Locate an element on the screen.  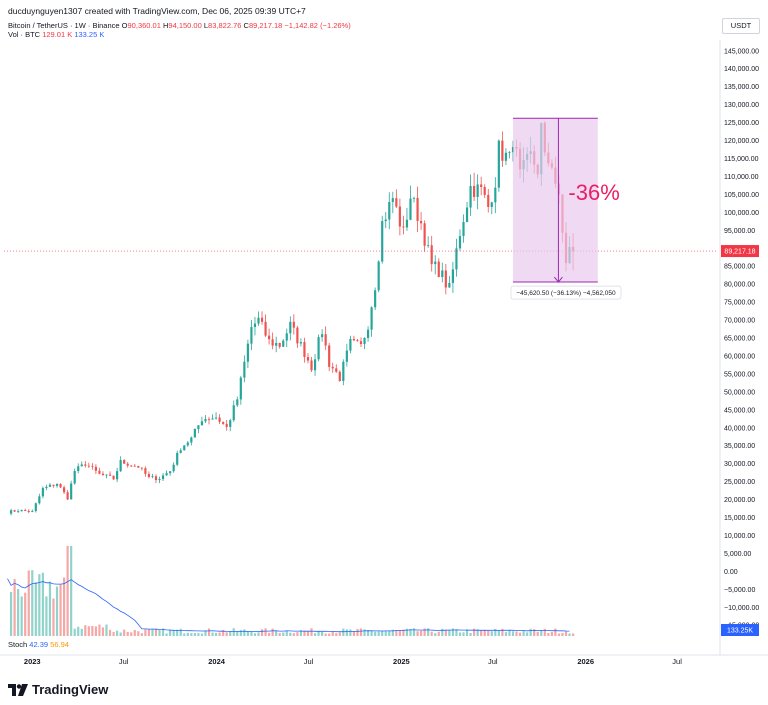
low-value: 83,822.76 is located at coordinates (225, 25).